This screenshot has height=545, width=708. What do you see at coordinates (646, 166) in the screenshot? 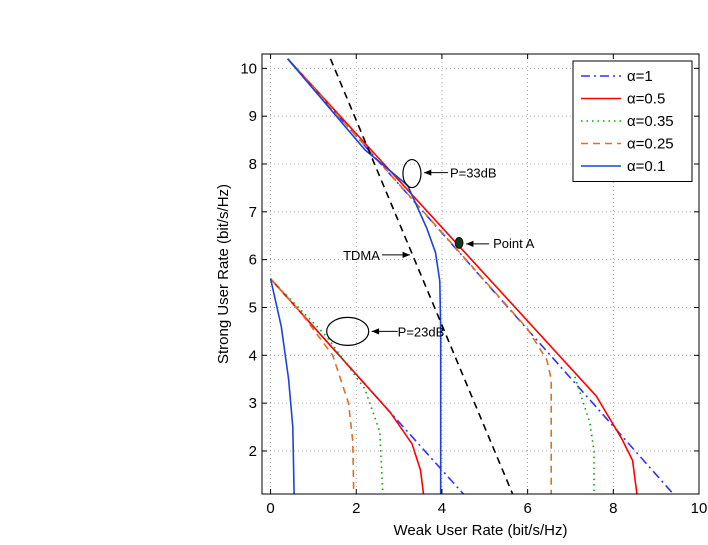
I see `legend-label: α=0.1` at bounding box center [646, 166].